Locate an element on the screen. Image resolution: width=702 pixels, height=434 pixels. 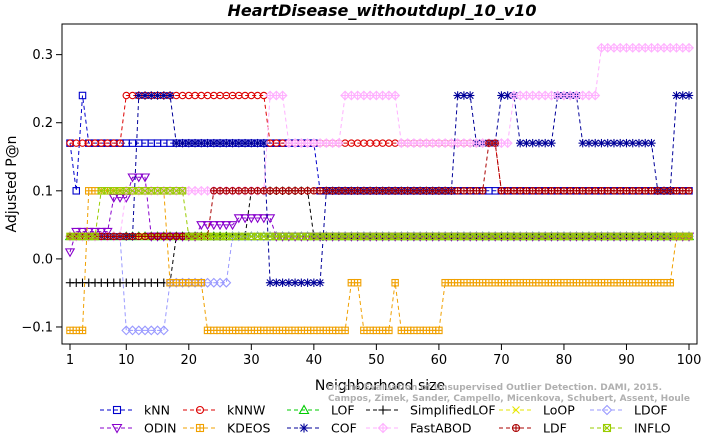
legend-marker-ldof is located at coordinates (607, 410).